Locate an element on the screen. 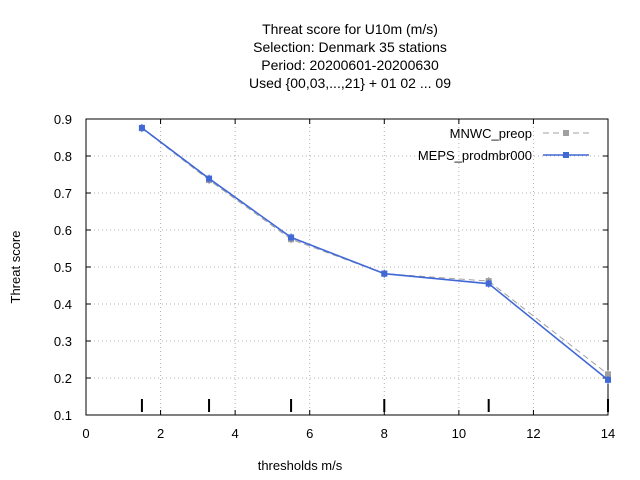 The height and width of the screenshot is (480, 640). y-tick-label: 0.1 is located at coordinates (63, 415).